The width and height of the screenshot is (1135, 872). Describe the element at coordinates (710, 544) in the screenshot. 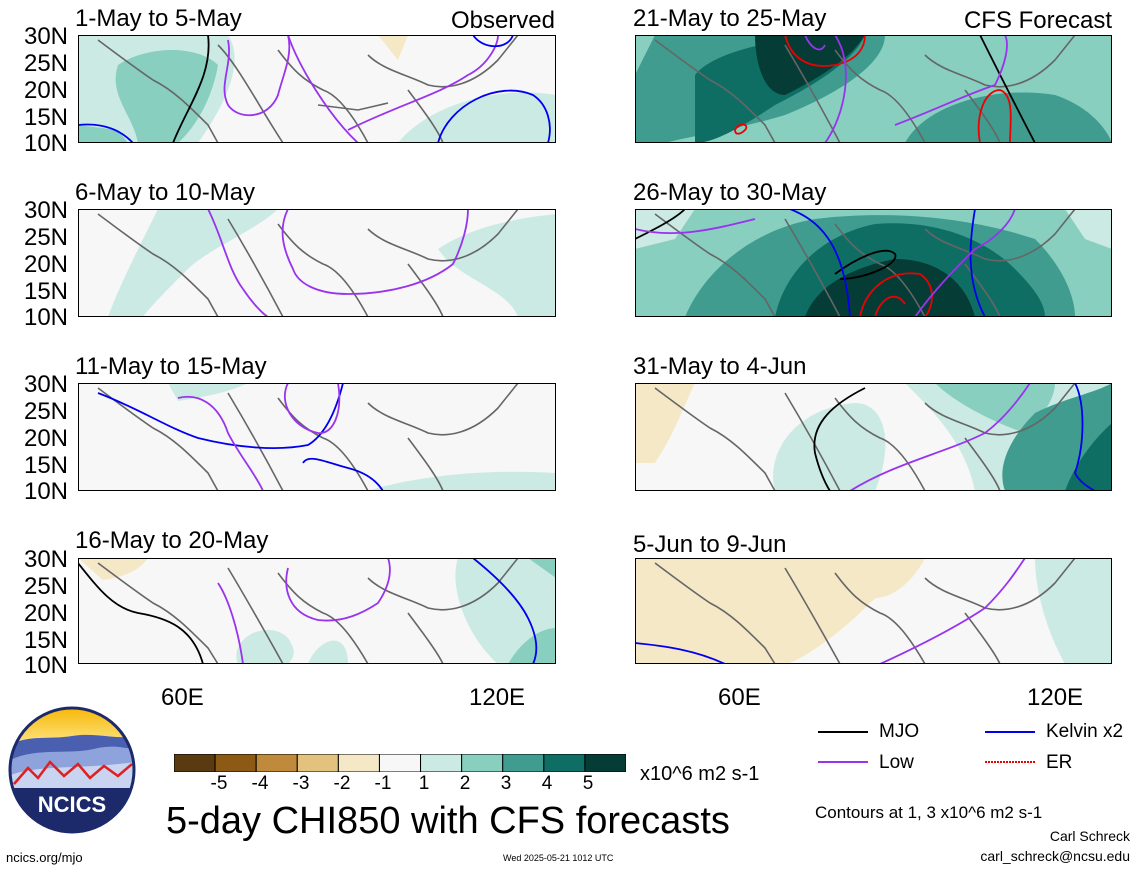

I see `panel-title-8: 5-Jun to 9-Jun` at that location.